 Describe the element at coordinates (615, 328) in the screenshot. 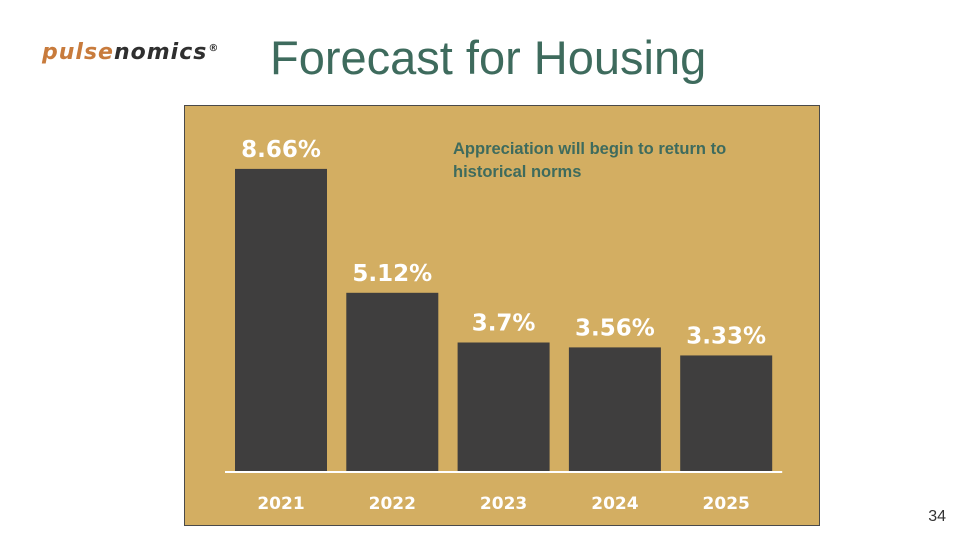

I see `data-label-2024: 3.56%` at that location.